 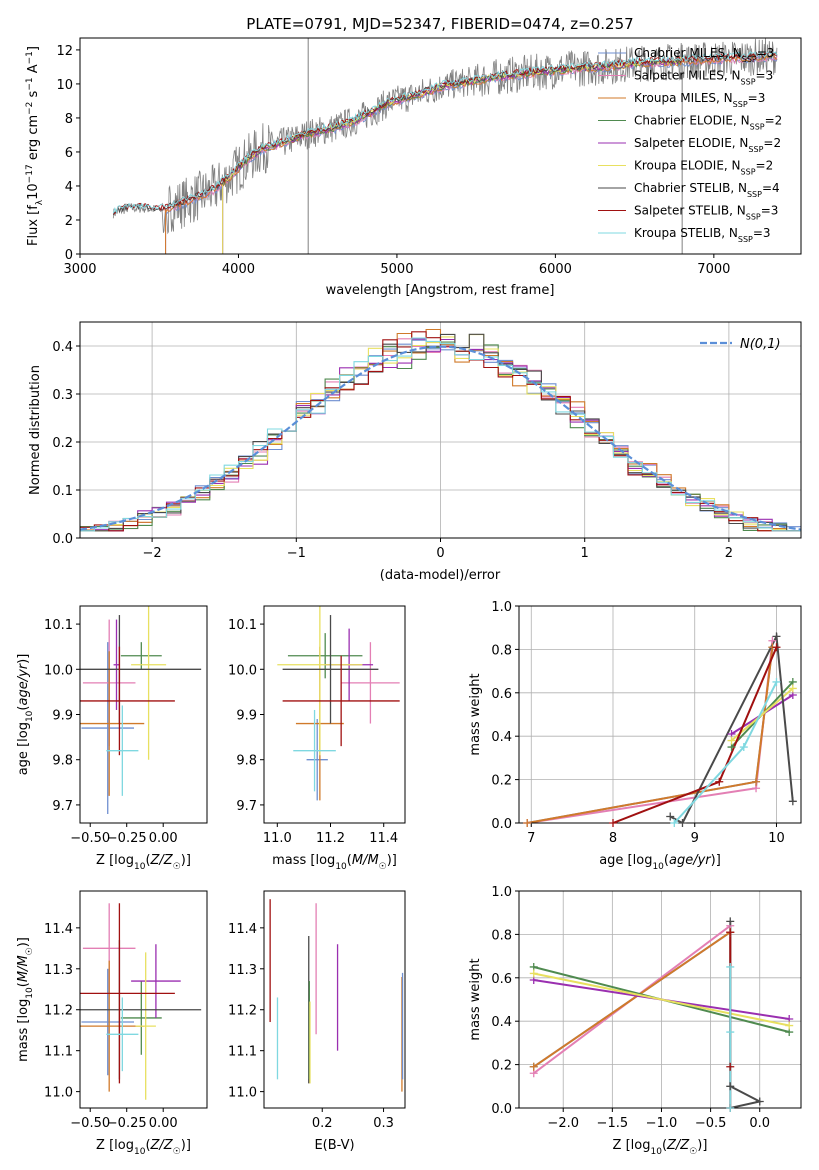 What do you see at coordinates (23, 984) in the screenshot?
I see `label-part: (` at bounding box center [23, 984].